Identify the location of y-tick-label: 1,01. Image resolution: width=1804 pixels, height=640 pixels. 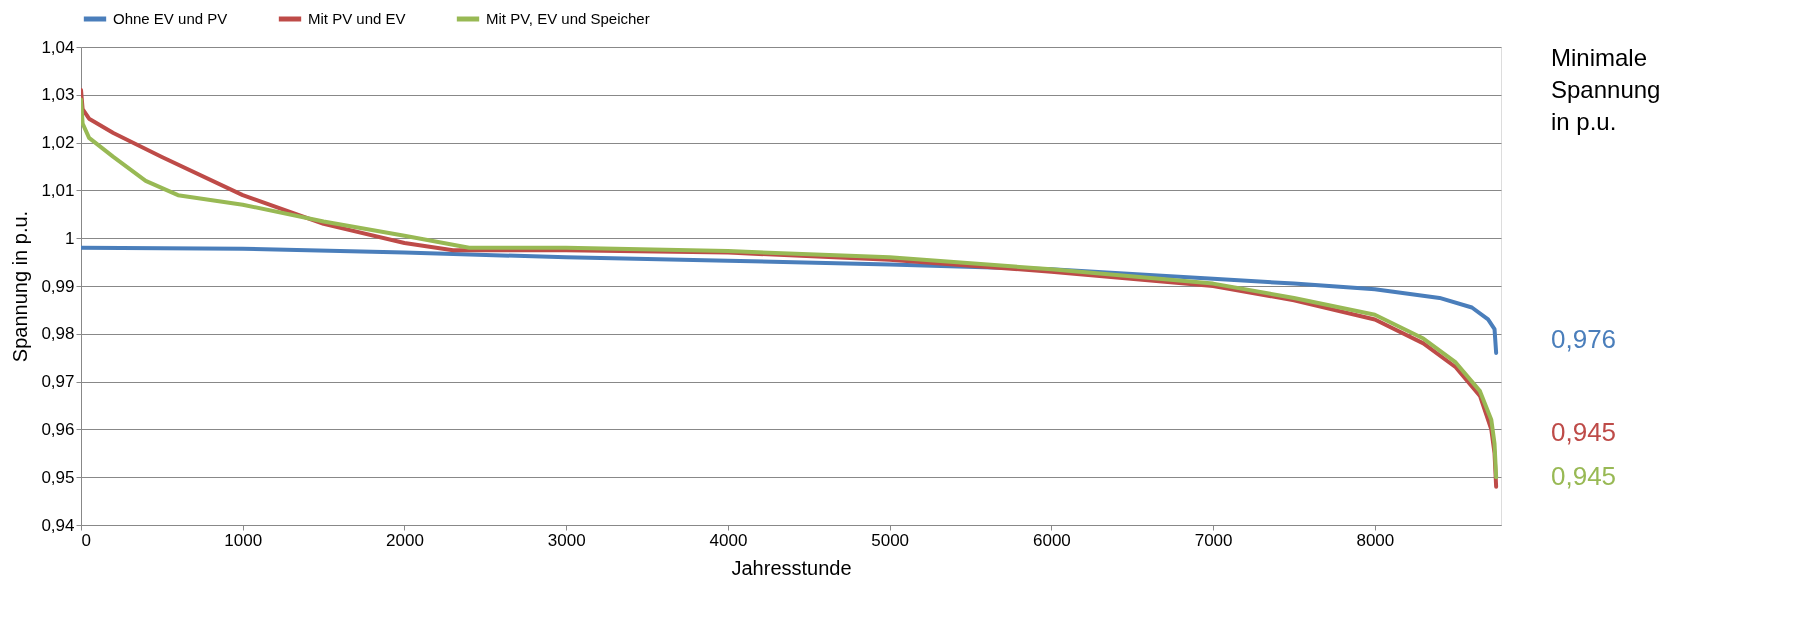
(58, 190).